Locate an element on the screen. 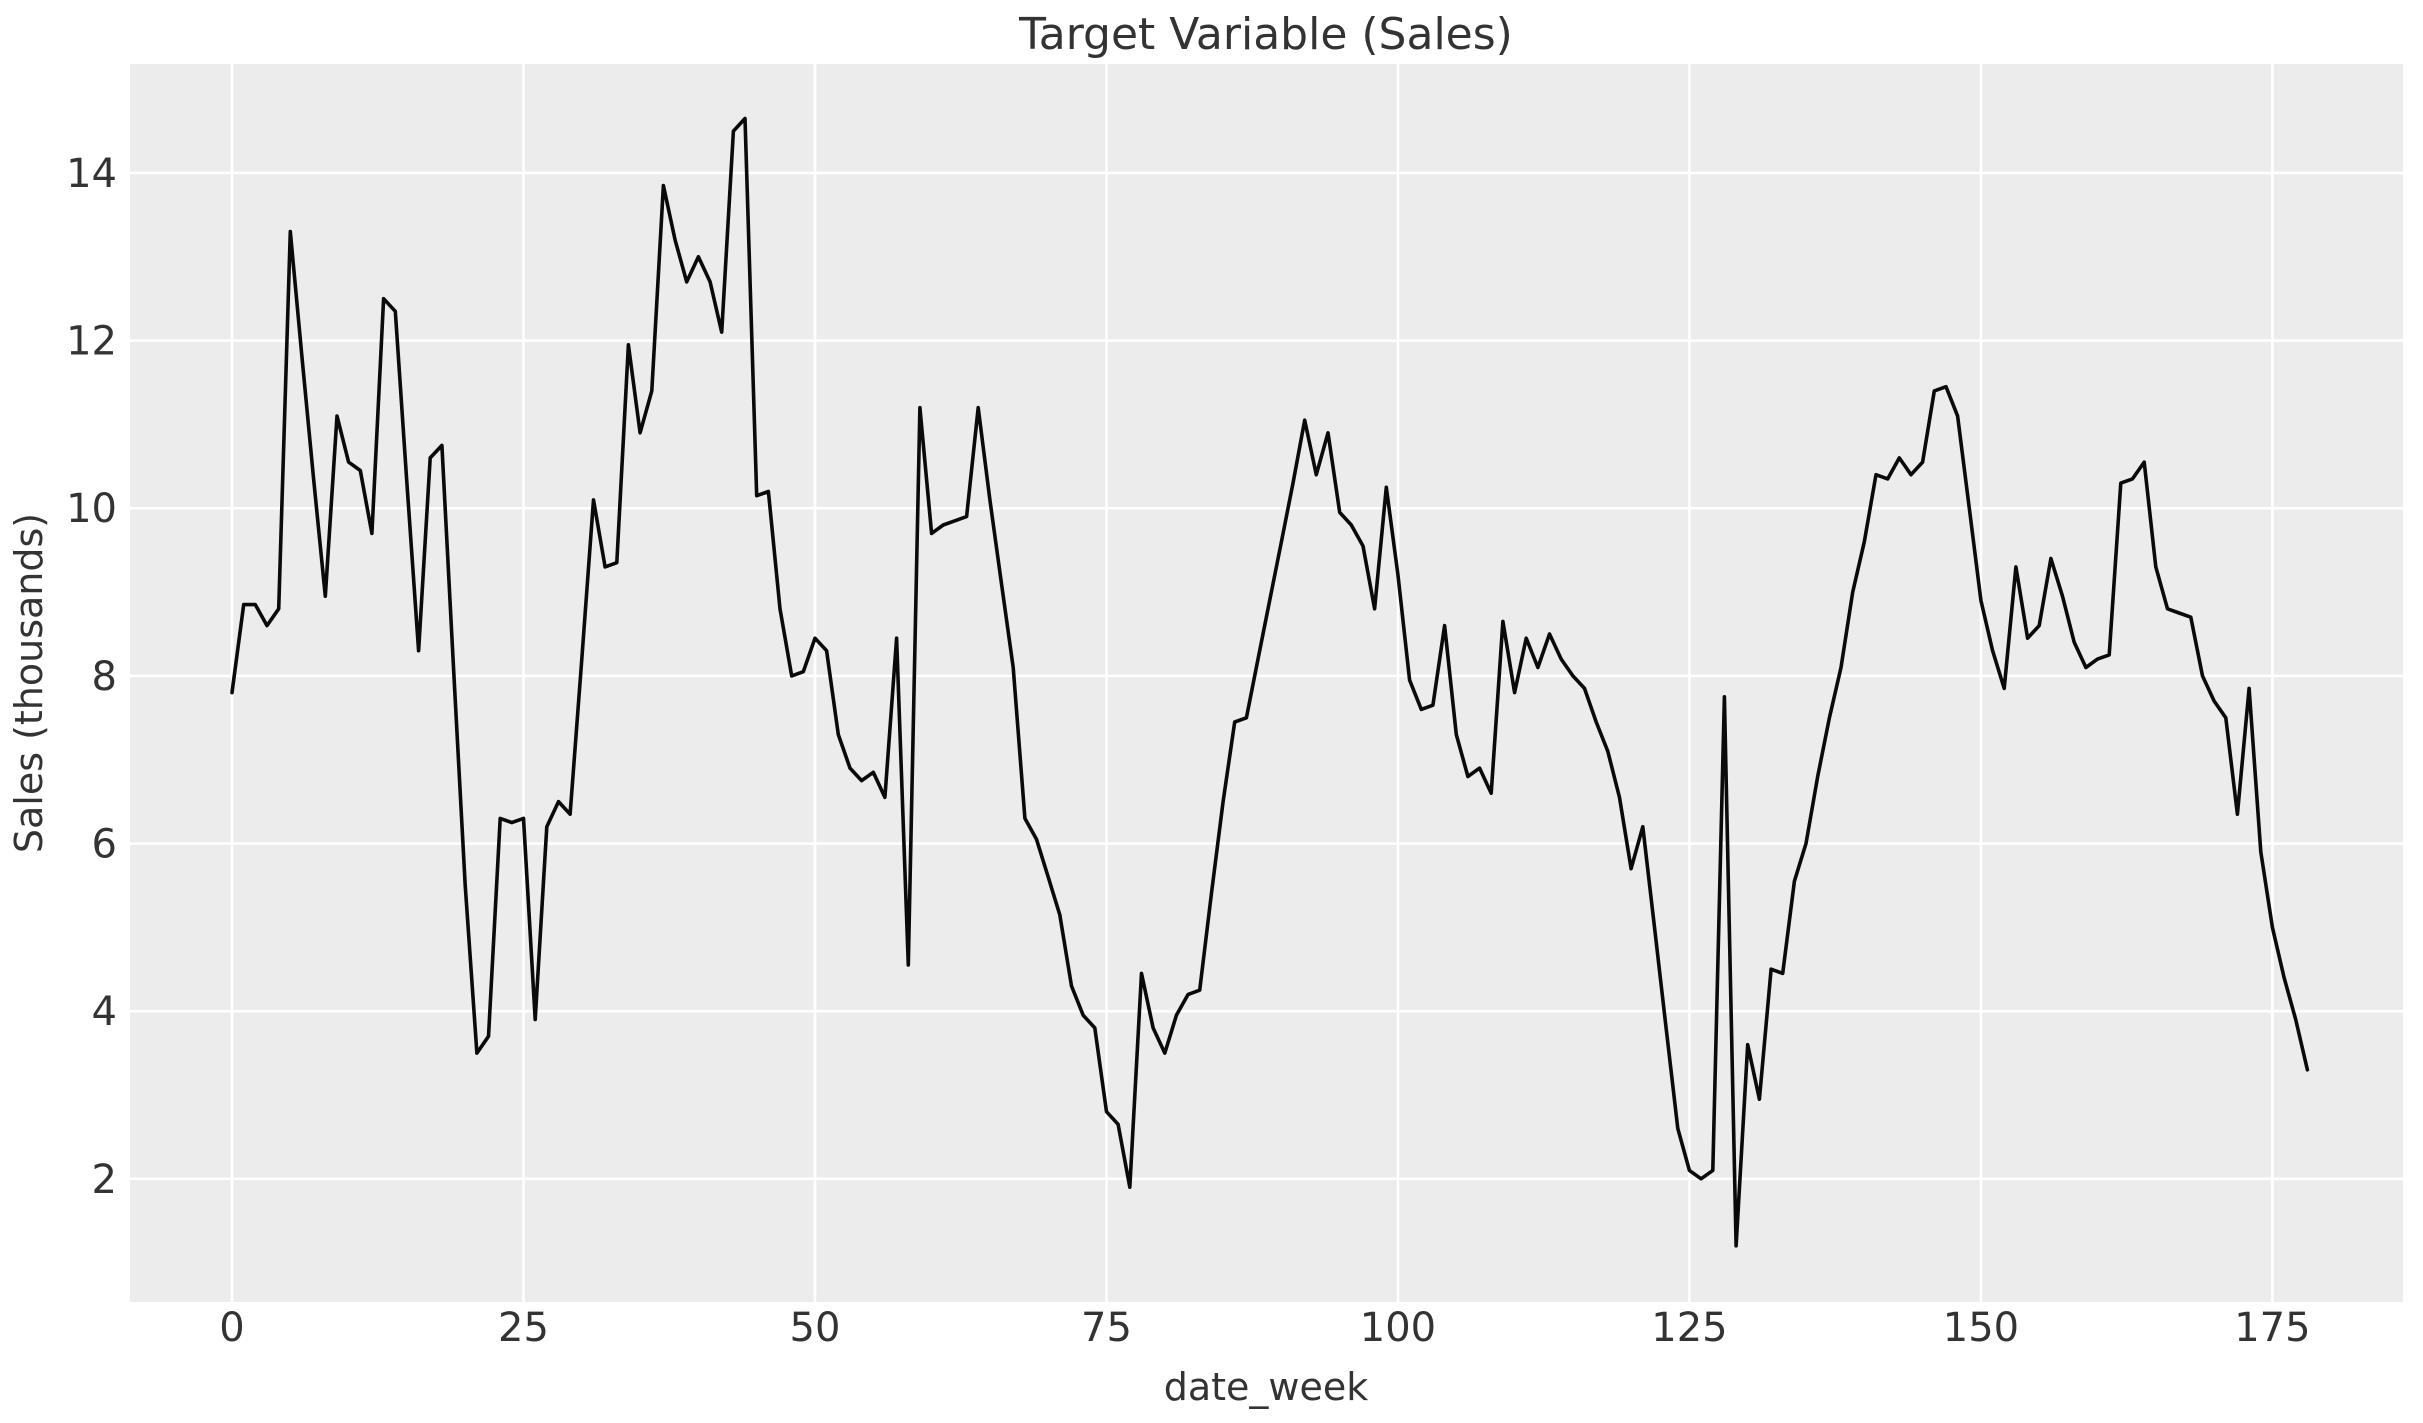  x-tick-label: 150 is located at coordinates (1981, 1328).